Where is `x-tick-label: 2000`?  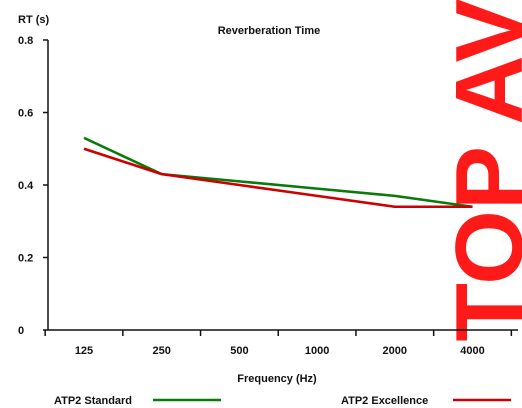
x-tick-label: 2000 is located at coordinates (395, 351).